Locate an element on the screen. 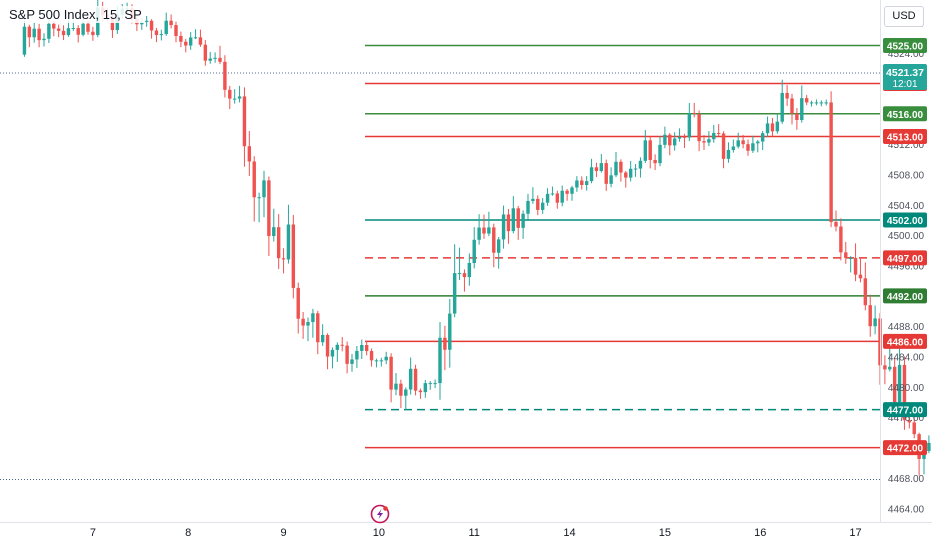 This screenshot has height=550, width=932. y-tick-label: 4504.00 is located at coordinates (906, 206).